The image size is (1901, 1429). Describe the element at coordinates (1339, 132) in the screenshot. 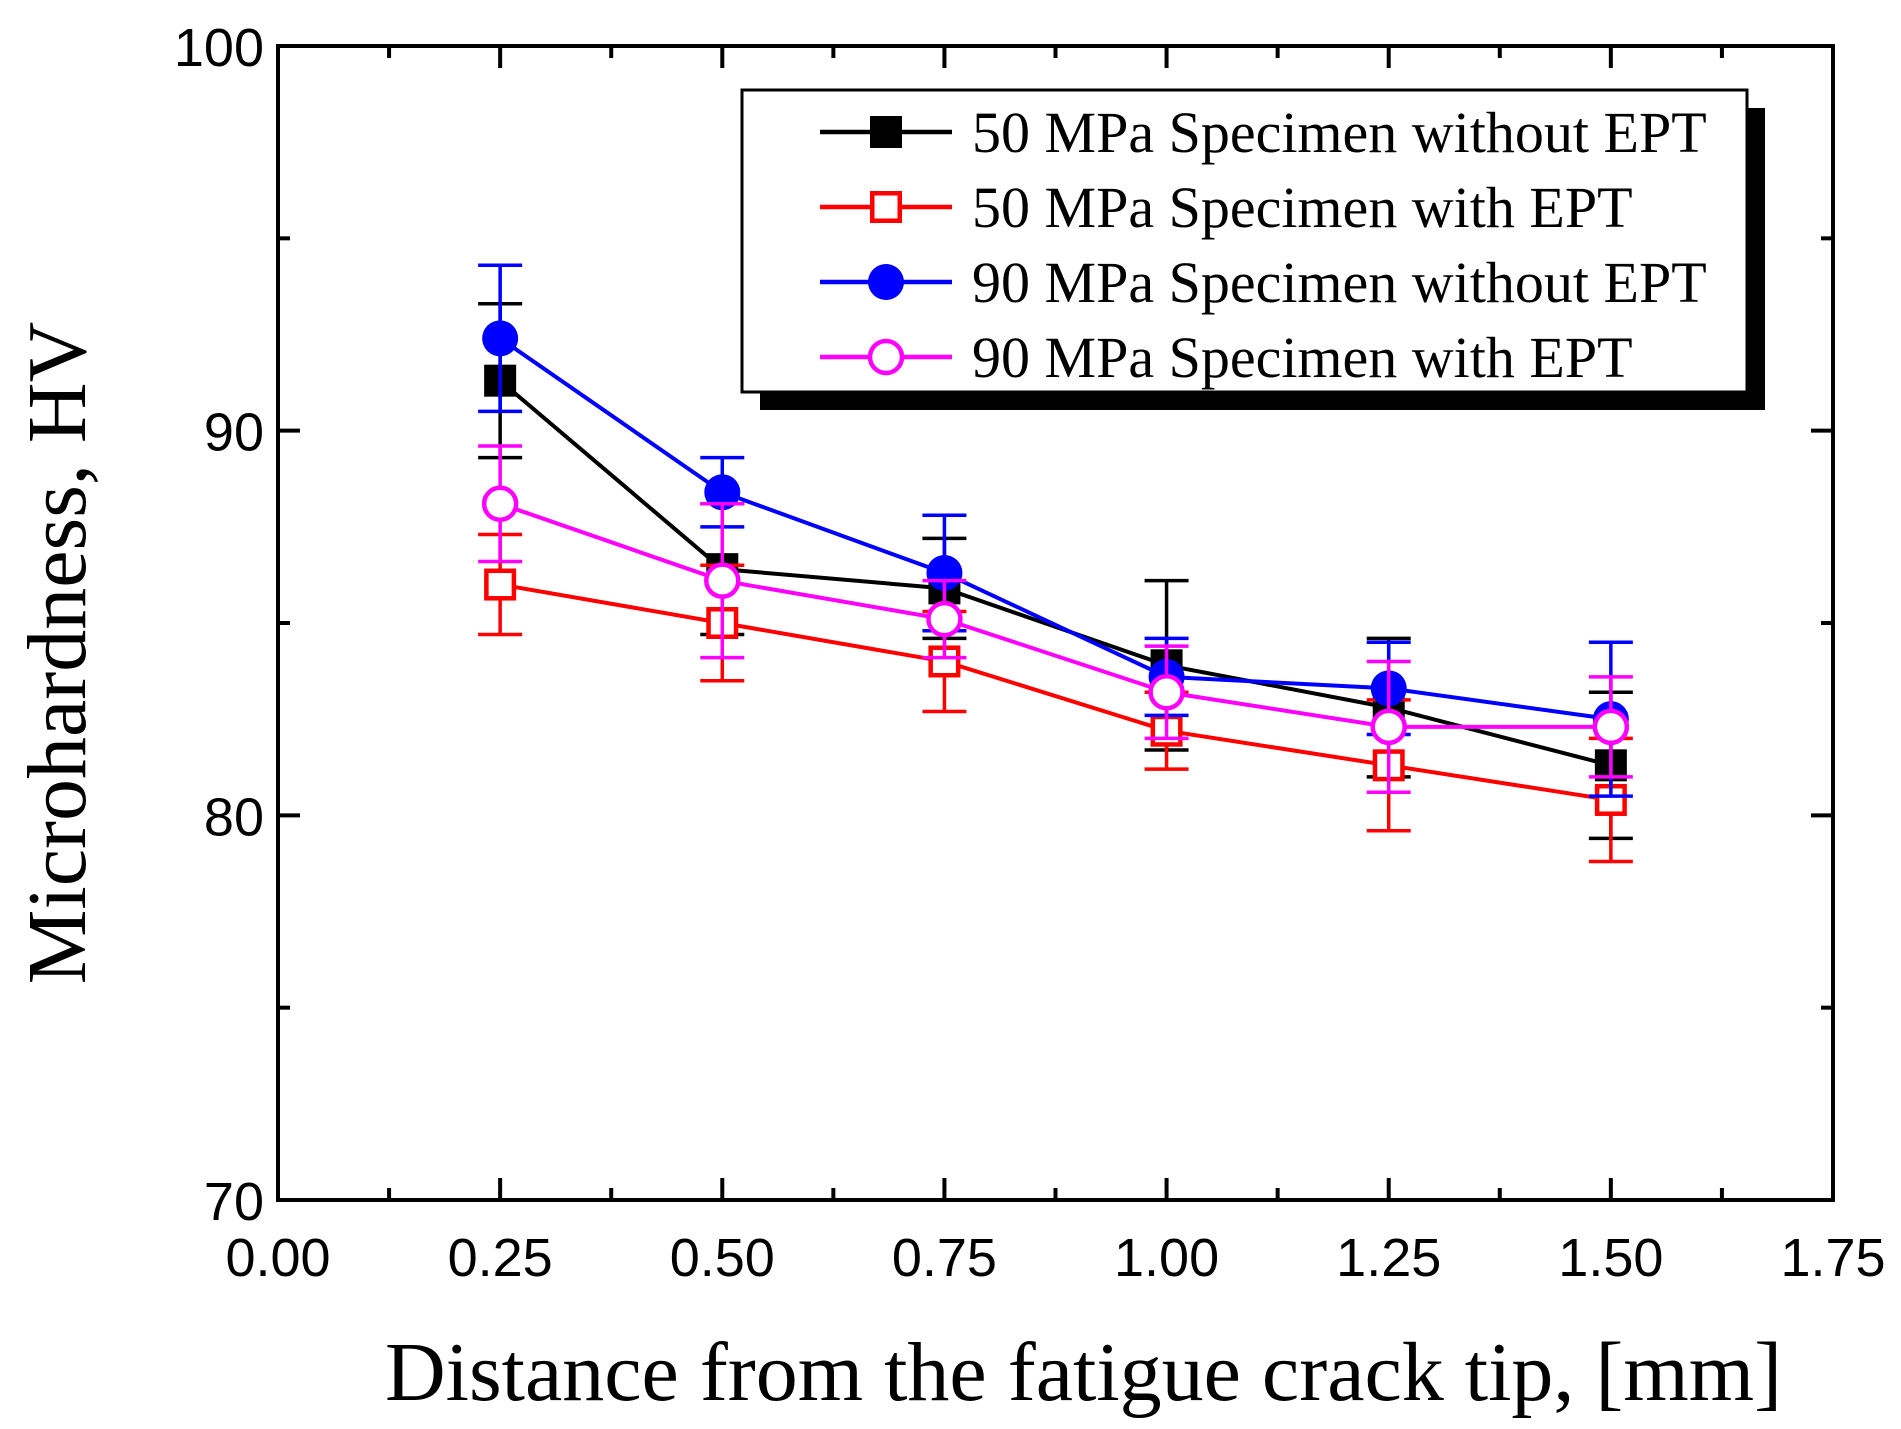

I see `legend-label: 50 MPa Specimen without EPT` at that location.